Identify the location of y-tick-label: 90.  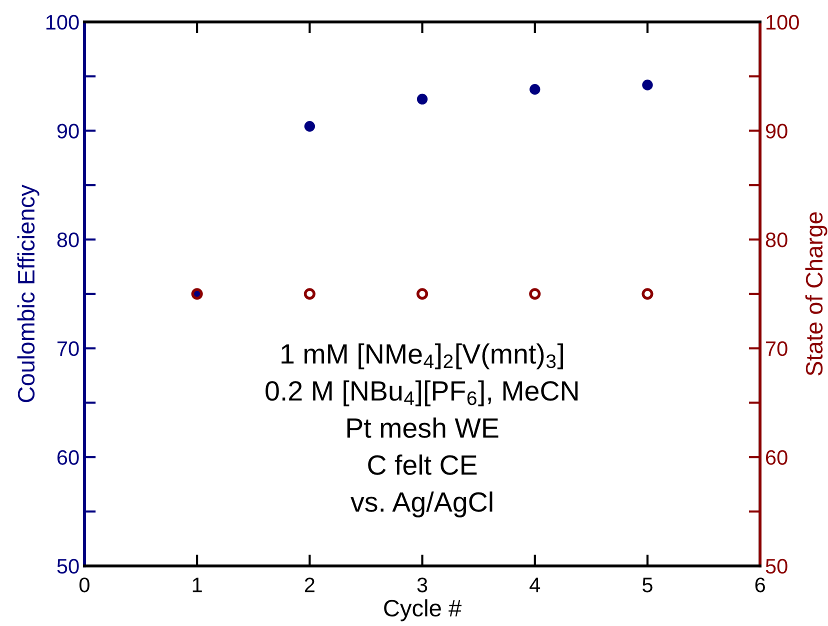
(68, 131).